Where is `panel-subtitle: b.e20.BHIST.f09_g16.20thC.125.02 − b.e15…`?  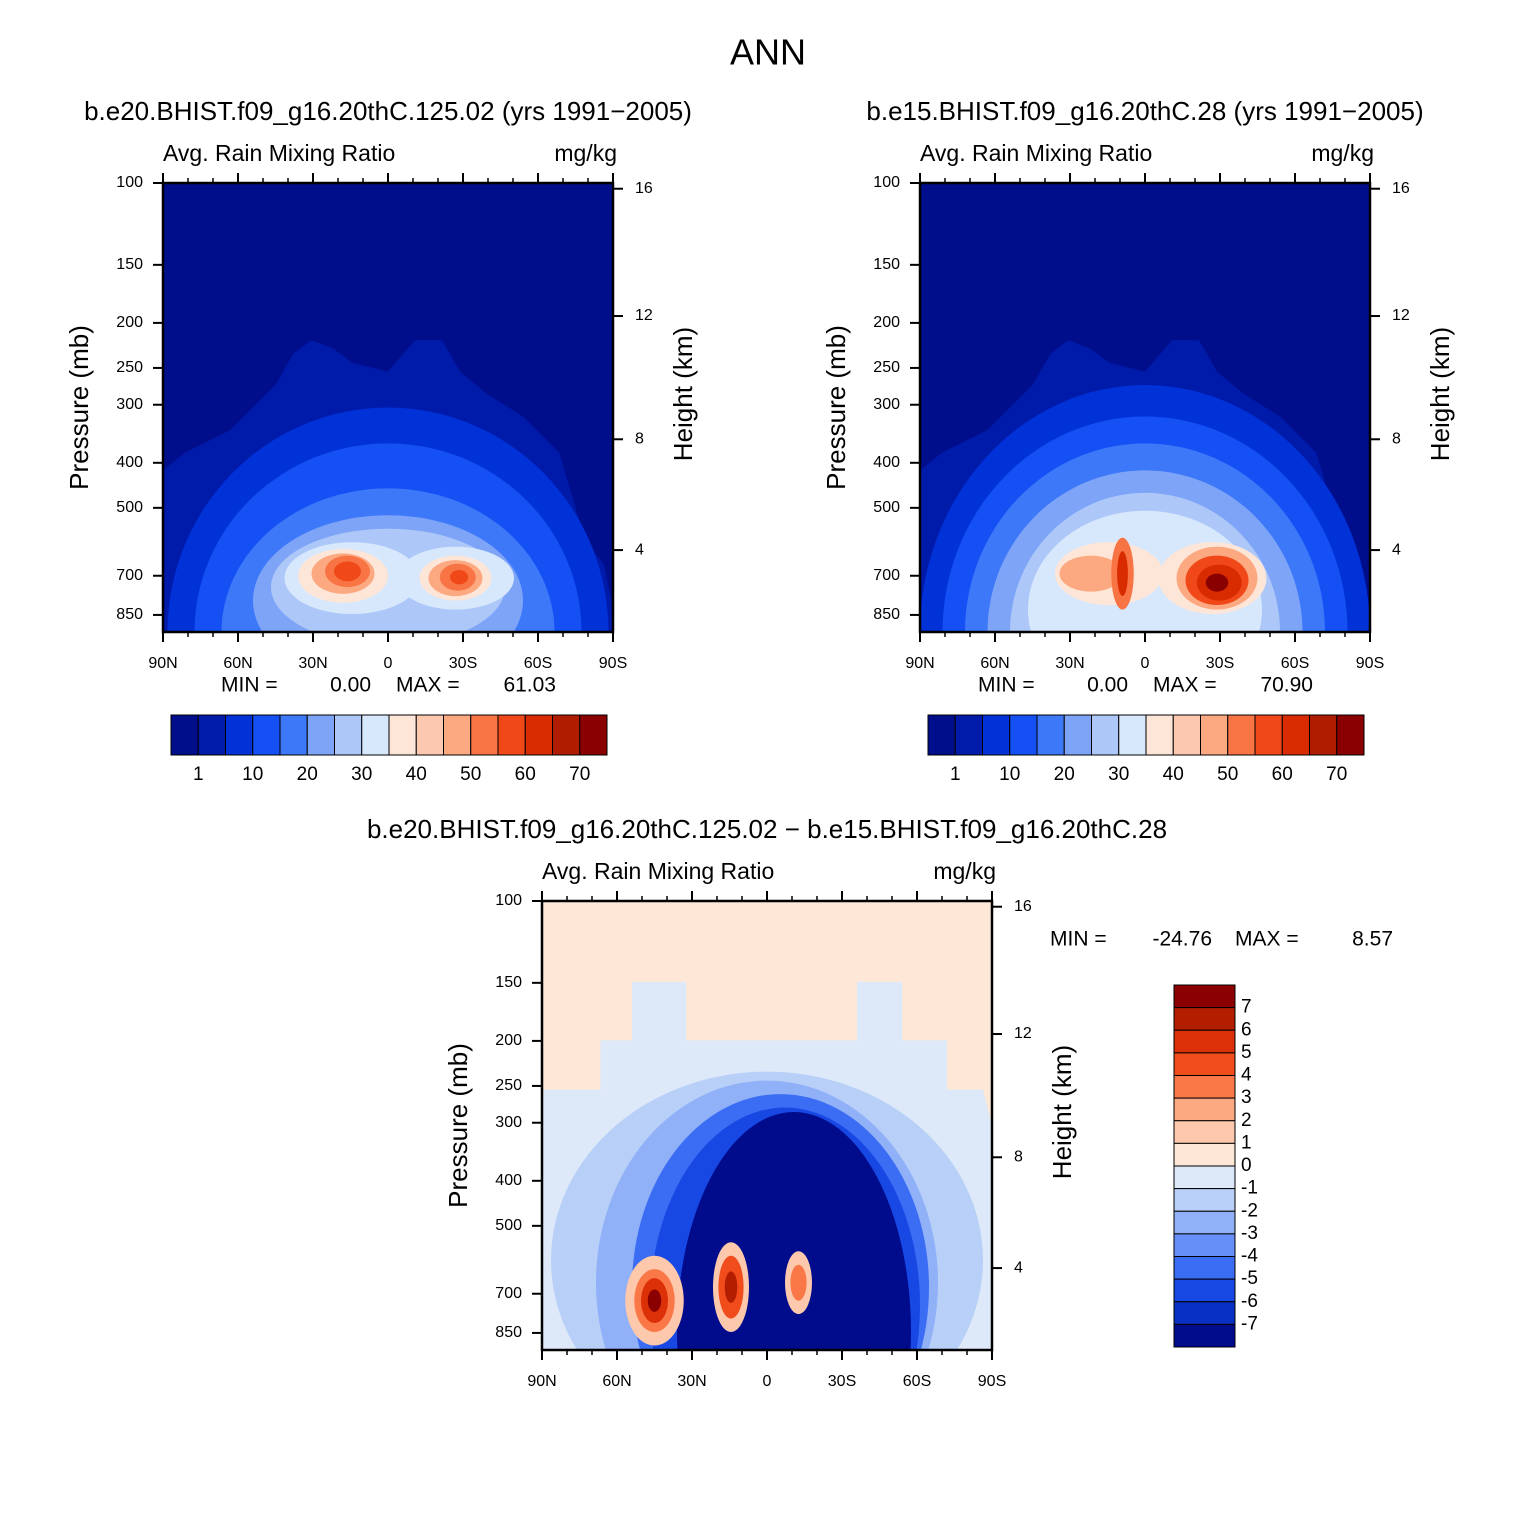 panel-subtitle: b.e20.BHIST.f09_g16.20thC.125.02 − b.e15… is located at coordinates (767, 829).